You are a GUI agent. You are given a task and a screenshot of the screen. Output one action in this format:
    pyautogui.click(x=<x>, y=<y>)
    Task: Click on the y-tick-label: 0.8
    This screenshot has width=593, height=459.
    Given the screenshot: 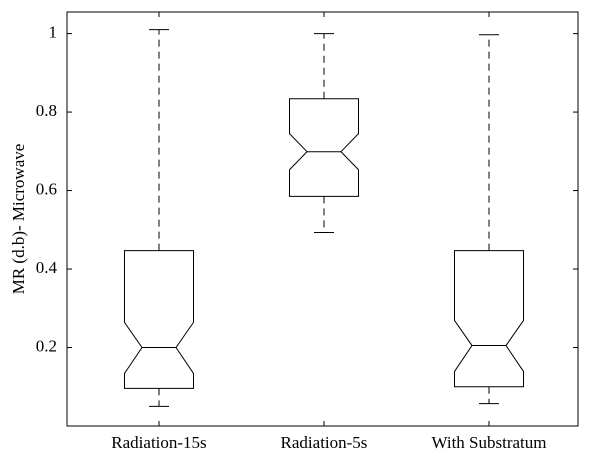 What is the action you would take?
    pyautogui.click(x=46, y=110)
    